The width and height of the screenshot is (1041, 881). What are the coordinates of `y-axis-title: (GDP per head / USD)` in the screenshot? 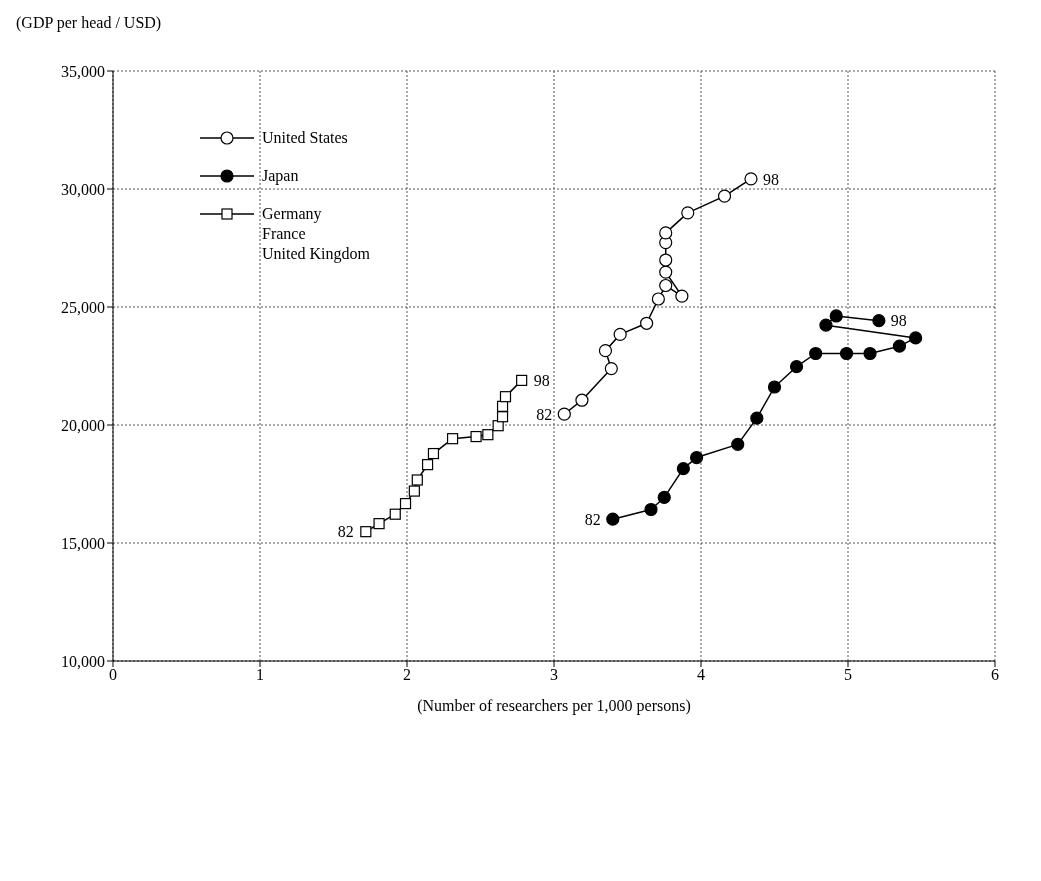 It's located at (89, 23).